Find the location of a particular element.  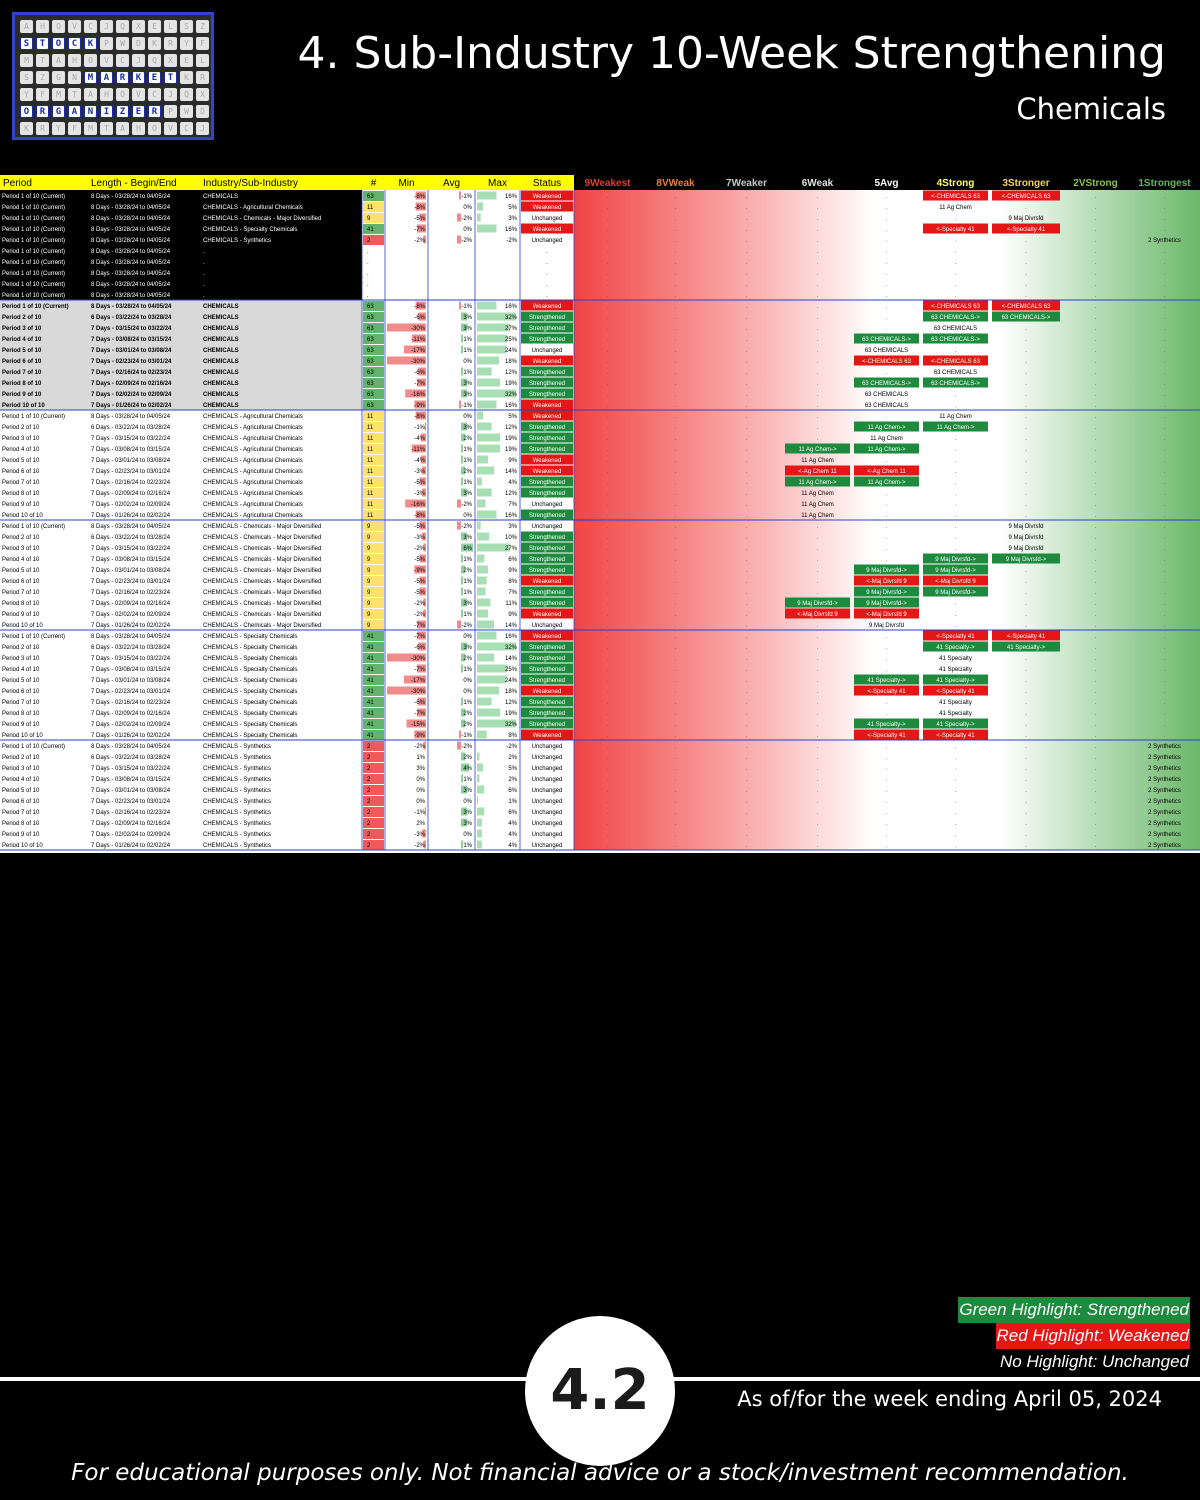

period-cell: Period 4 of 10 is located at coordinates (21, 560).